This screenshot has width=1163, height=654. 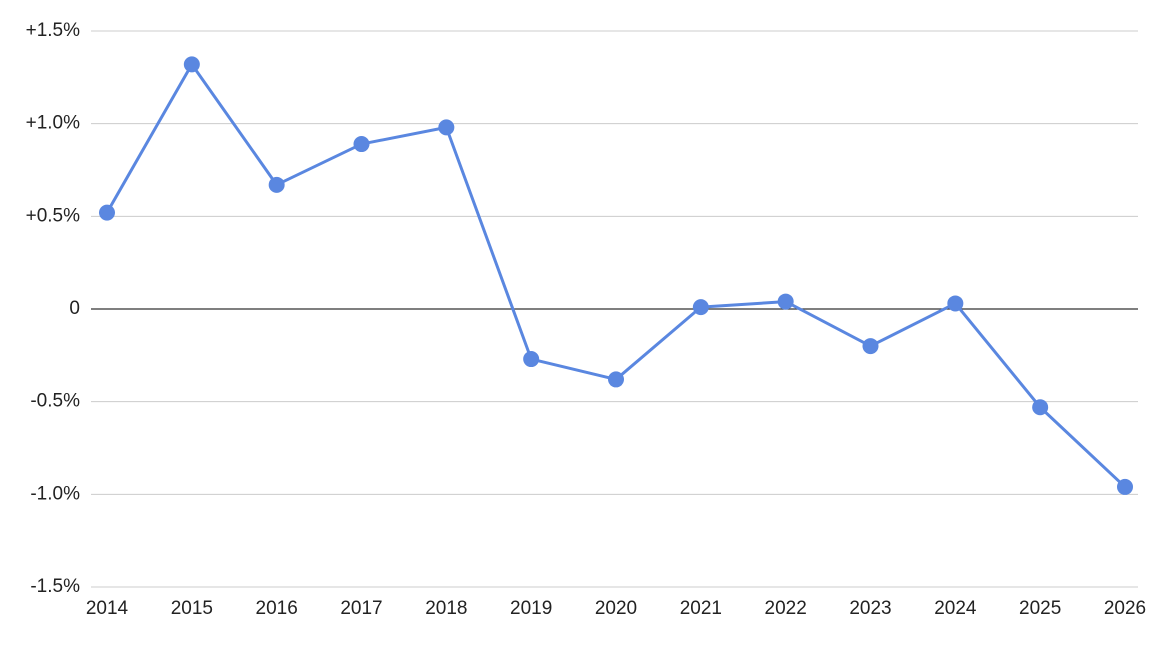 I want to click on x-tick-label: 2015, so click(x=192, y=608).